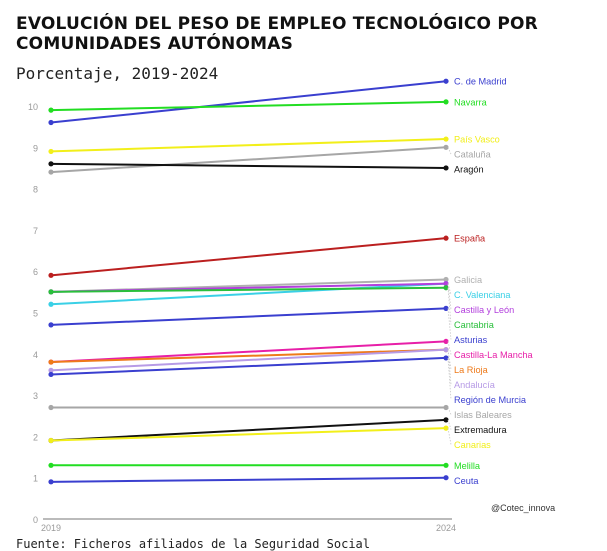  What do you see at coordinates (494, 355) in the screenshot?
I see `series-label: Castilla-La Mancha` at bounding box center [494, 355].